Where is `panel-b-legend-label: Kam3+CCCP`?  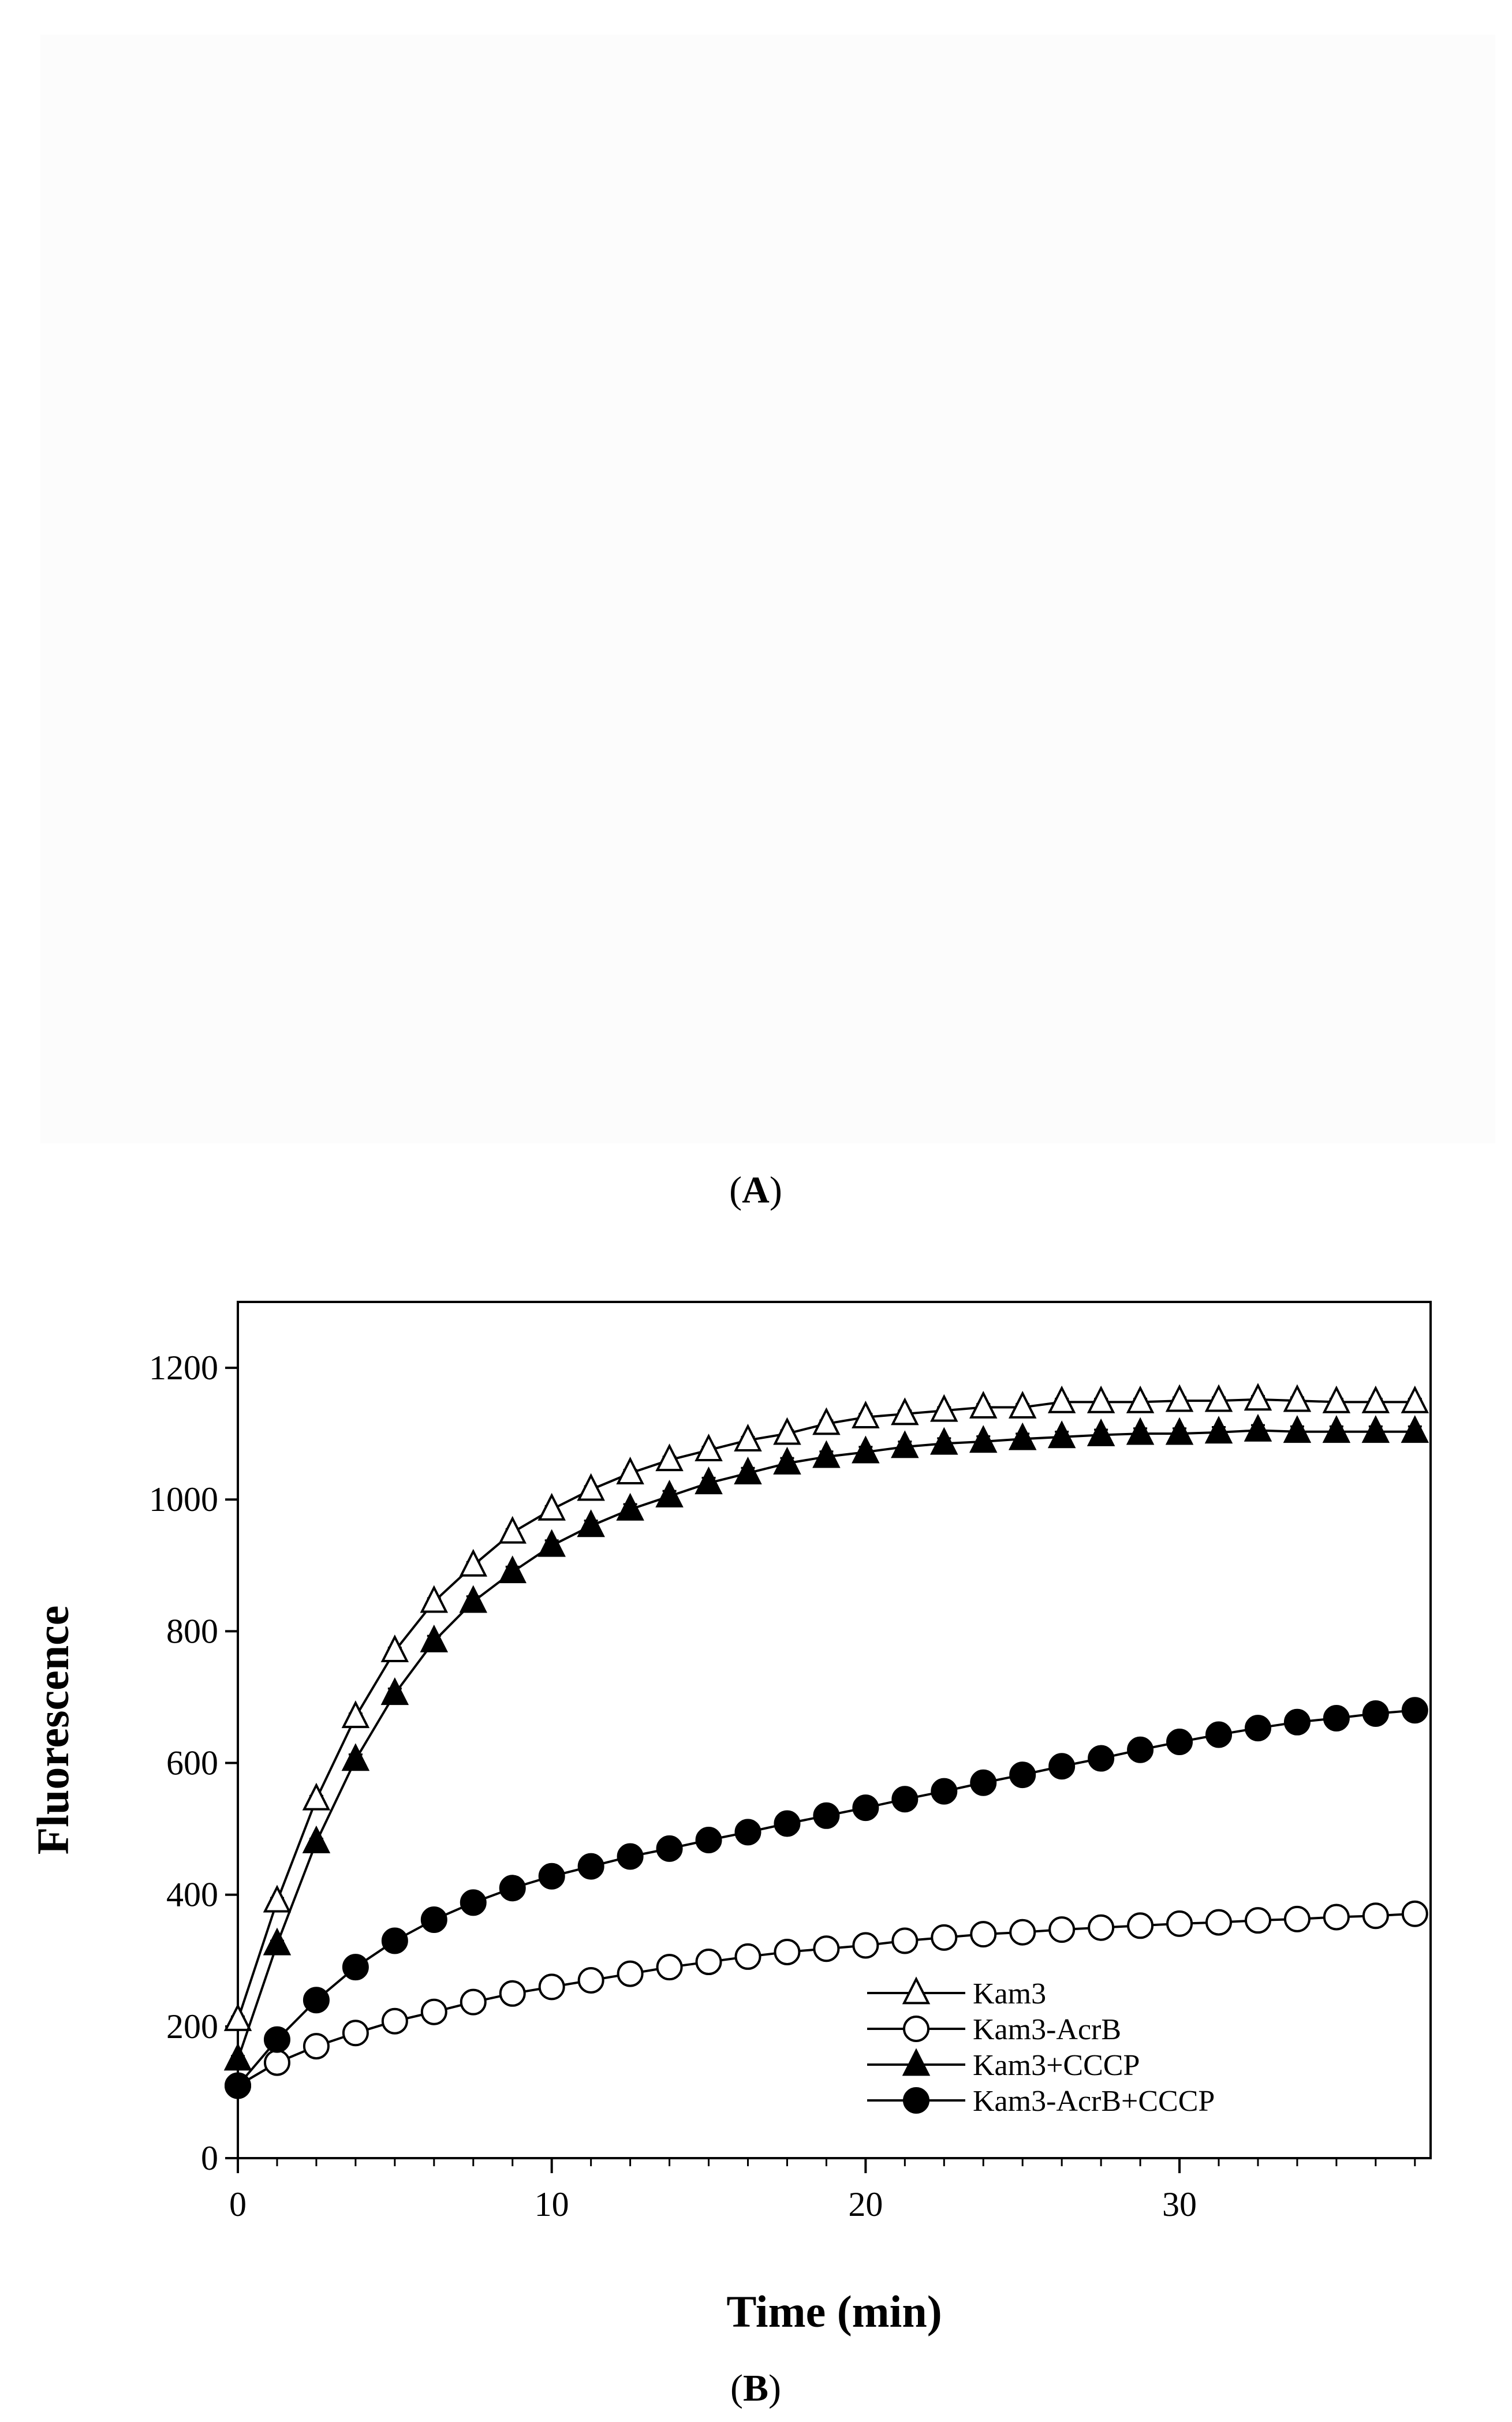
panel-b-legend-label: Kam3+CCCP is located at coordinates (1056, 2065).